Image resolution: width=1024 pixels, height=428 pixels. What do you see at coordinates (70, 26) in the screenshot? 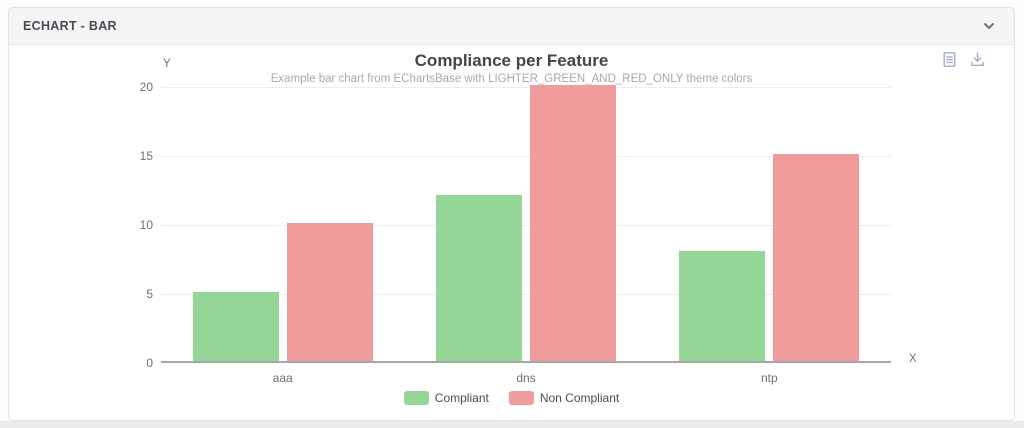
I see `panel-title: ECHART - BAR` at bounding box center [70, 26].